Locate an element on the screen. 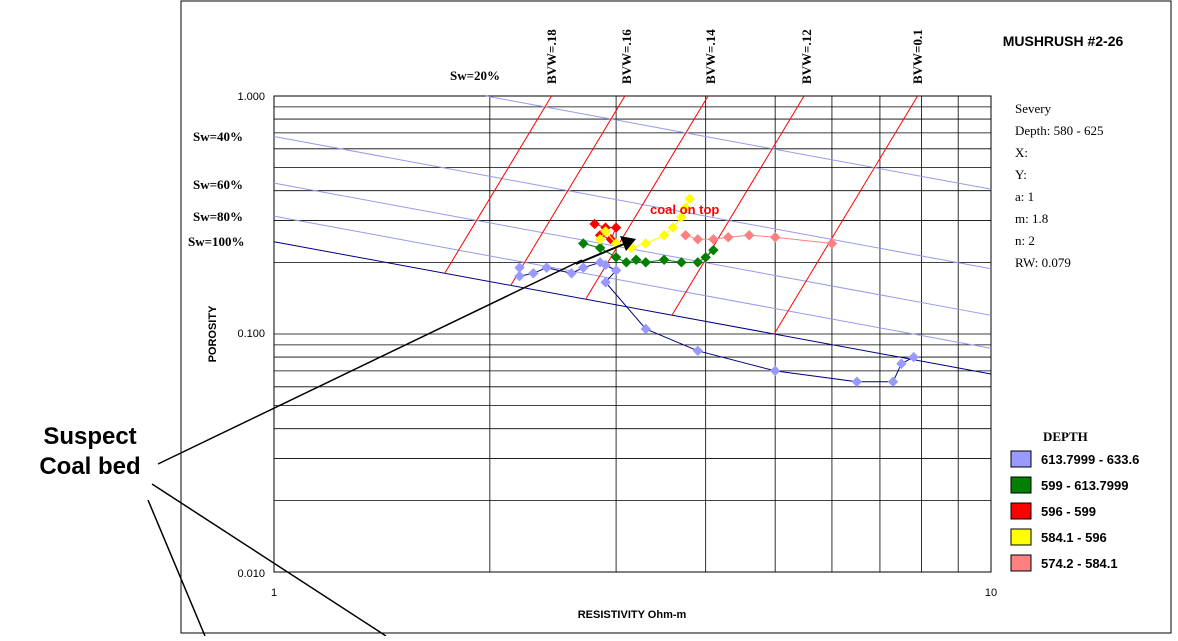 The height and width of the screenshot is (641, 1178). bvw-label: BVW=0.1 is located at coordinates (917, 56).